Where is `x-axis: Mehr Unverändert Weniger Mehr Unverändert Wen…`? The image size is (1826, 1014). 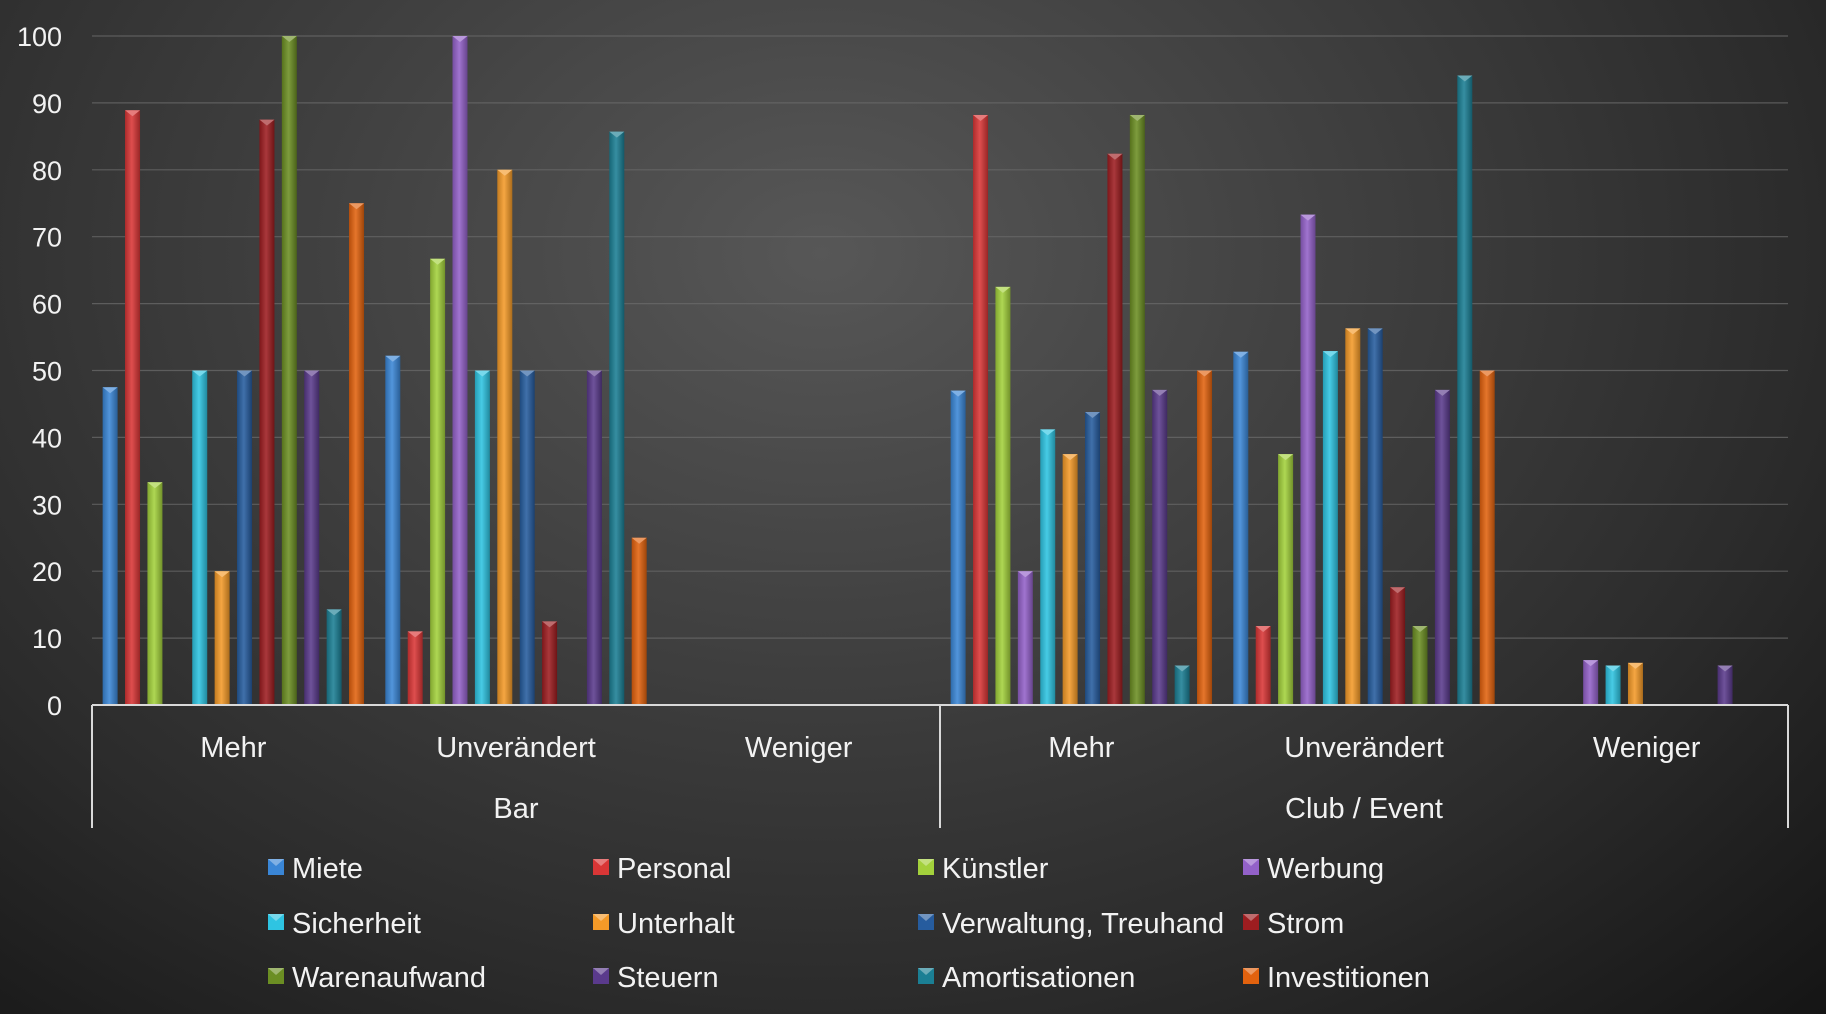
x-axis: Mehr Unverändert Weniger Mehr Unverändert Wen… is located at coordinates (940, 766).